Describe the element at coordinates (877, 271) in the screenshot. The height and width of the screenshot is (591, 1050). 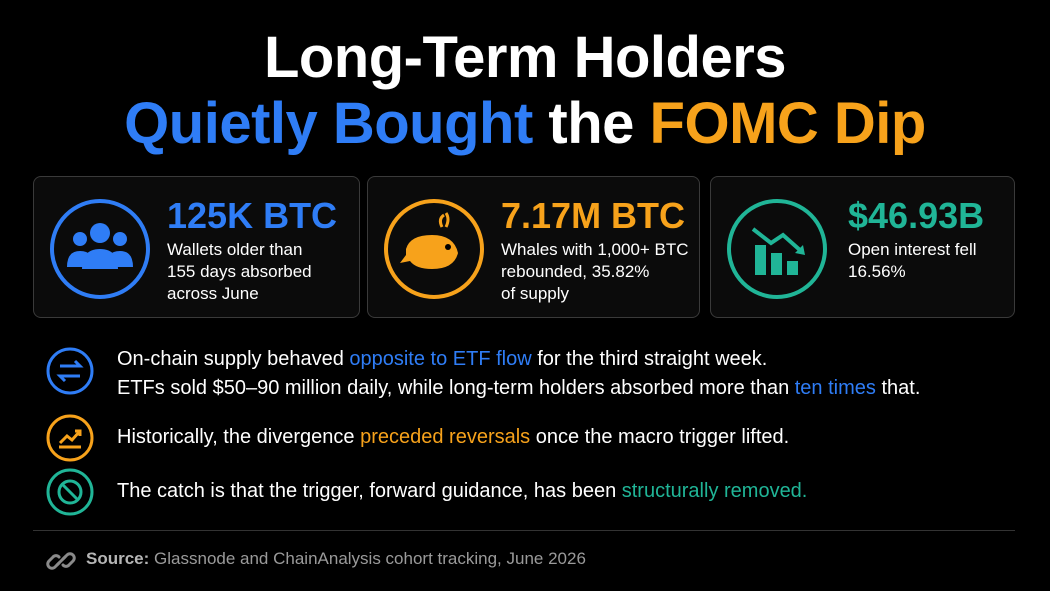
I see `desc-line: 16.56%` at that location.